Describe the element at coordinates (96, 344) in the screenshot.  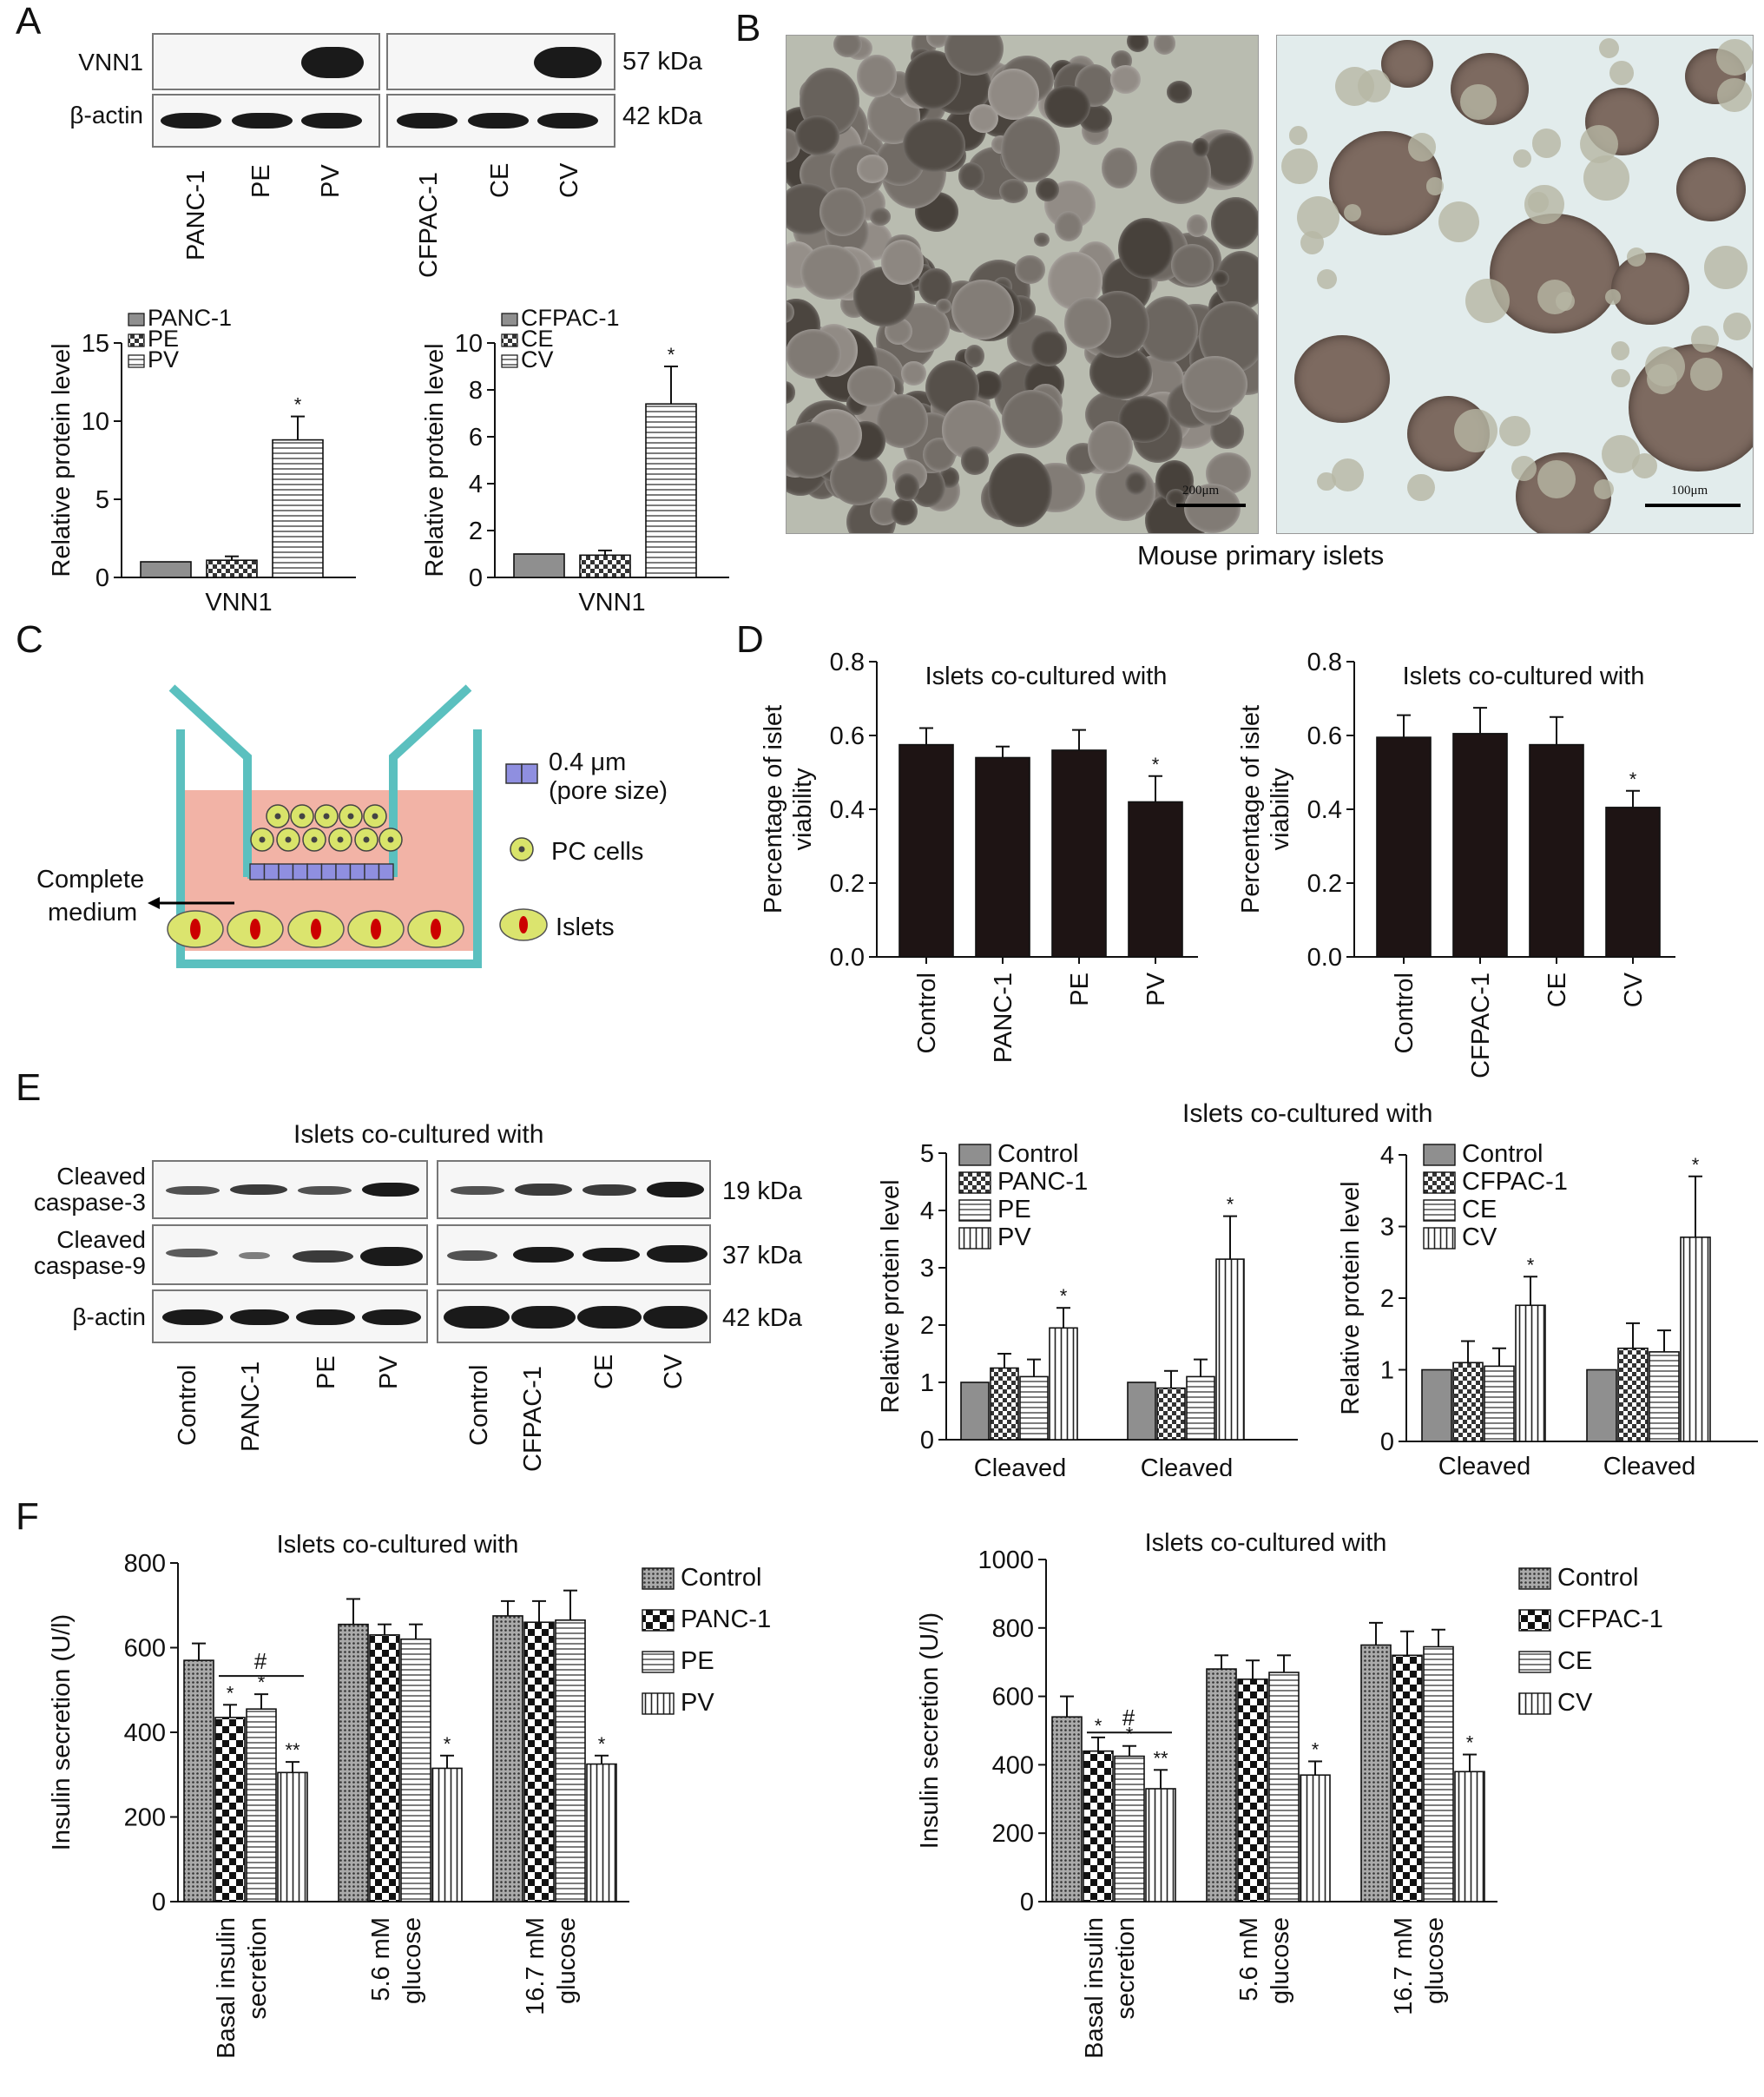
I see `y-tick-label: 15` at that location.